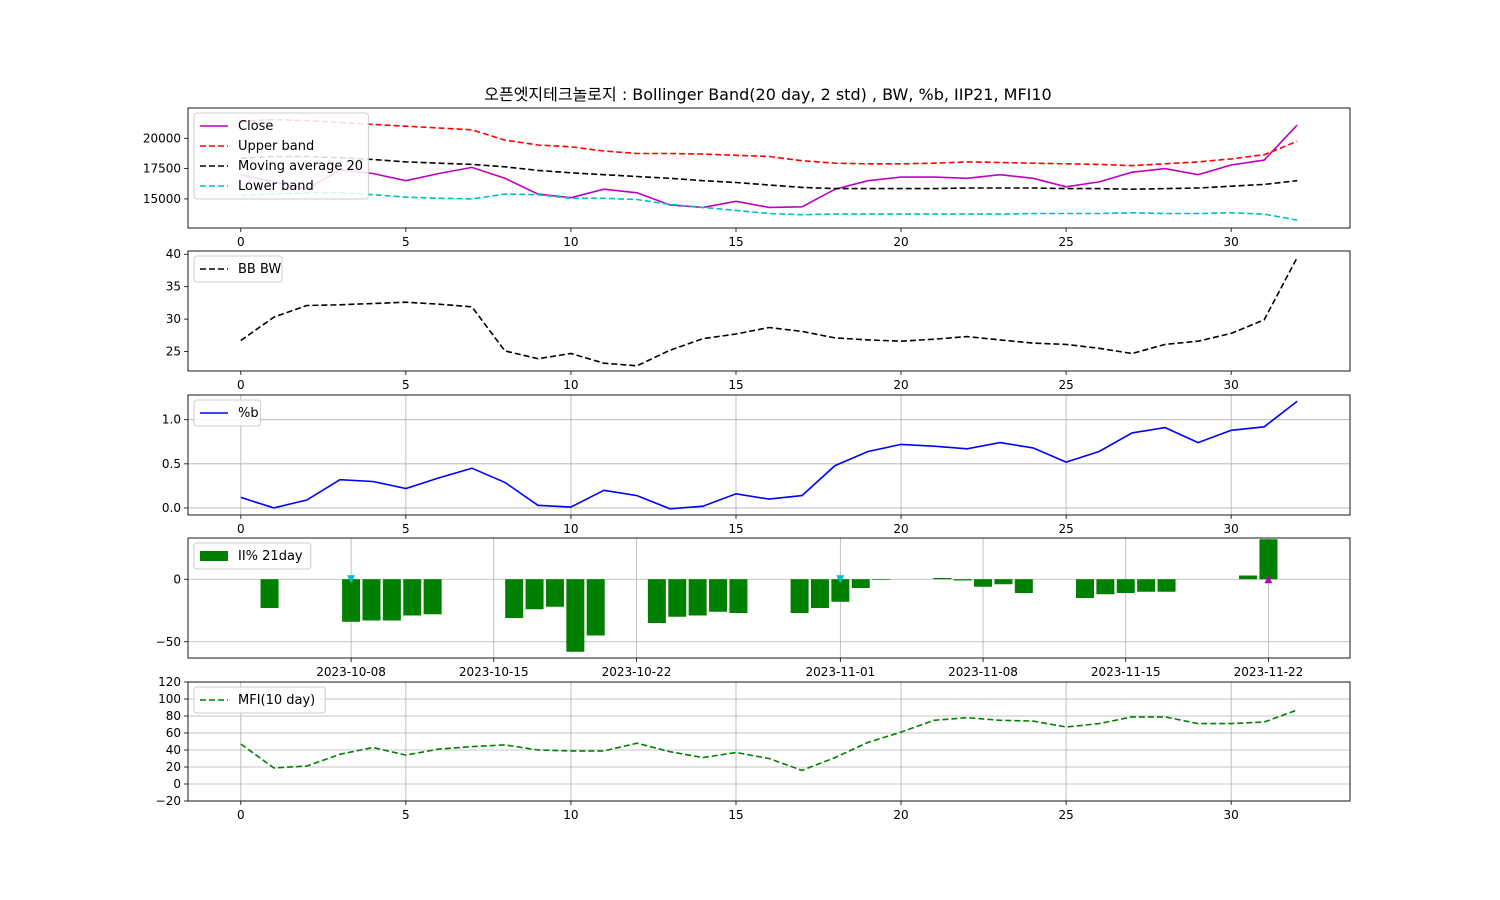  What do you see at coordinates (171, 420) in the screenshot?
I see `y-tick-label: 1.0` at bounding box center [171, 420].